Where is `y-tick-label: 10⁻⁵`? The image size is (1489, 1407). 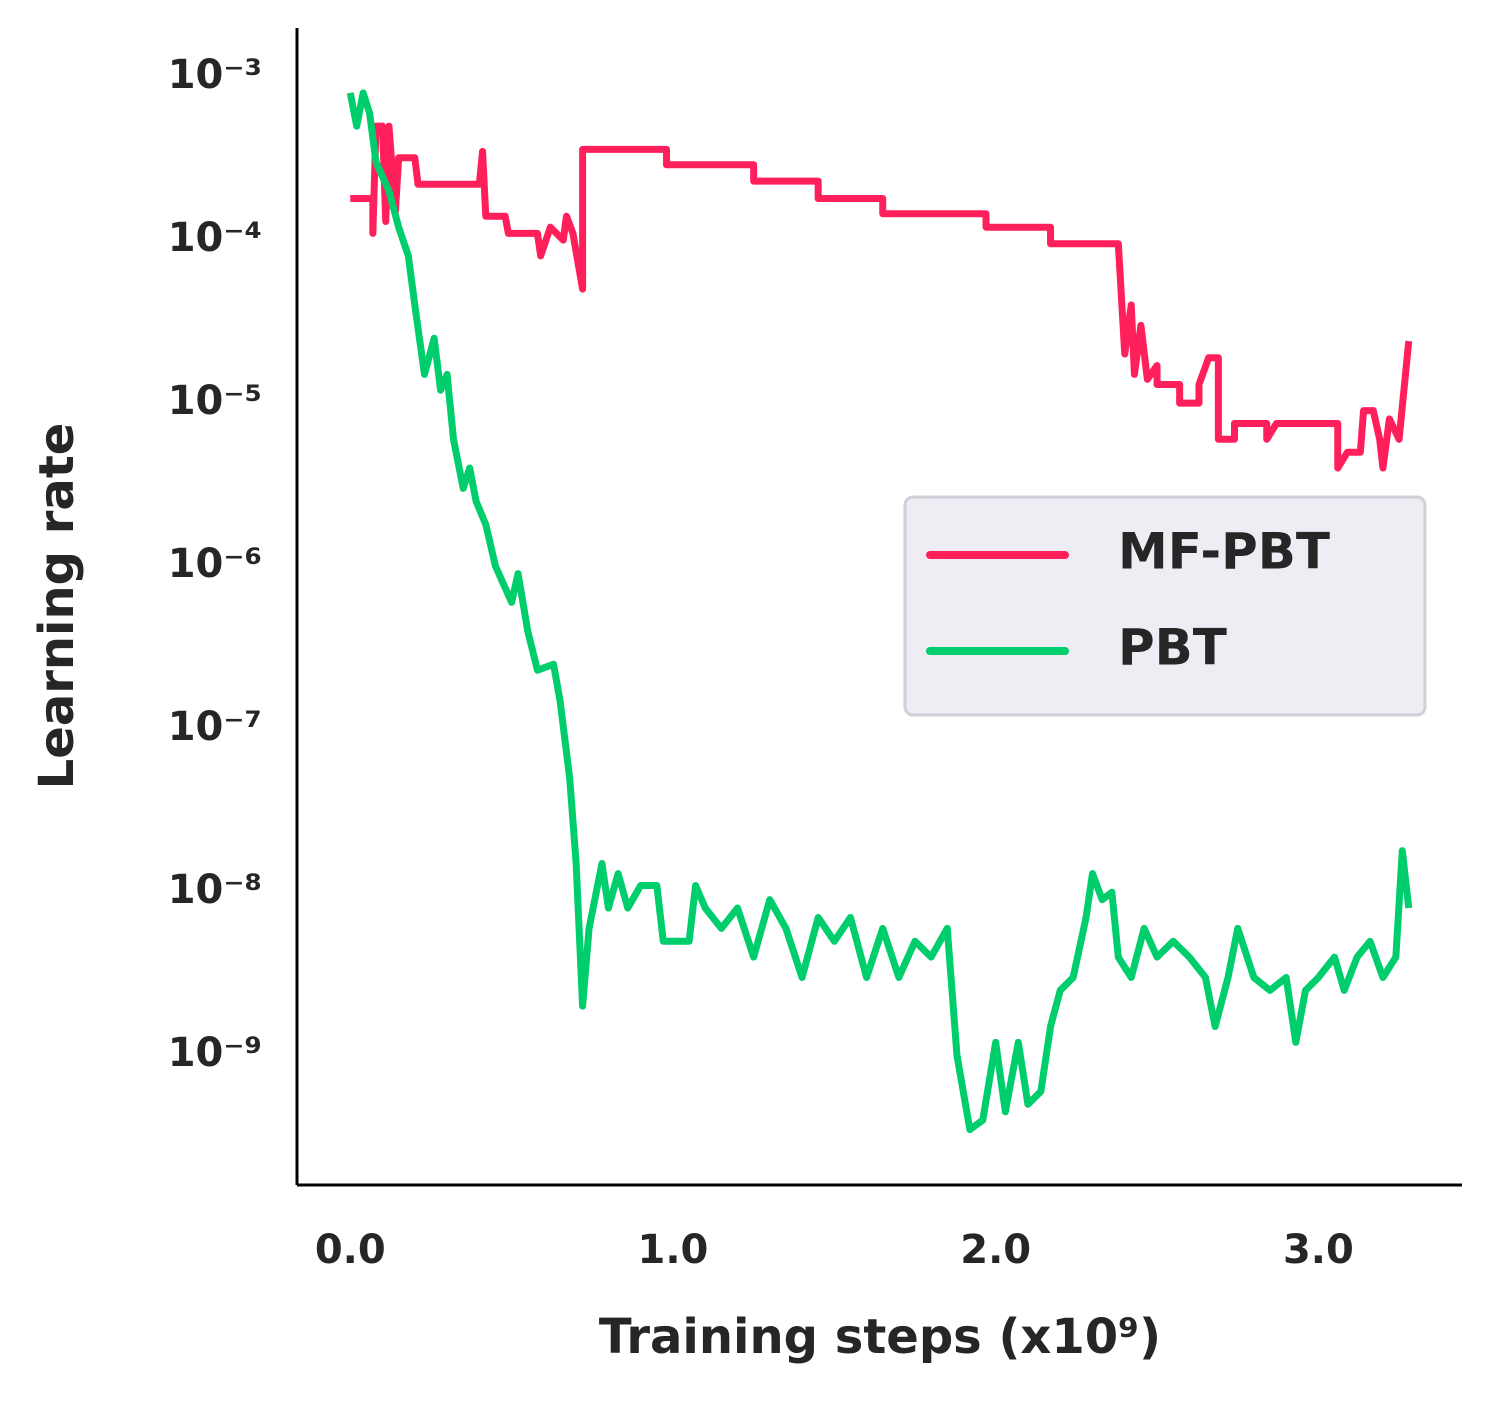 y-tick-label: 10⁻⁵ is located at coordinates (215, 401).